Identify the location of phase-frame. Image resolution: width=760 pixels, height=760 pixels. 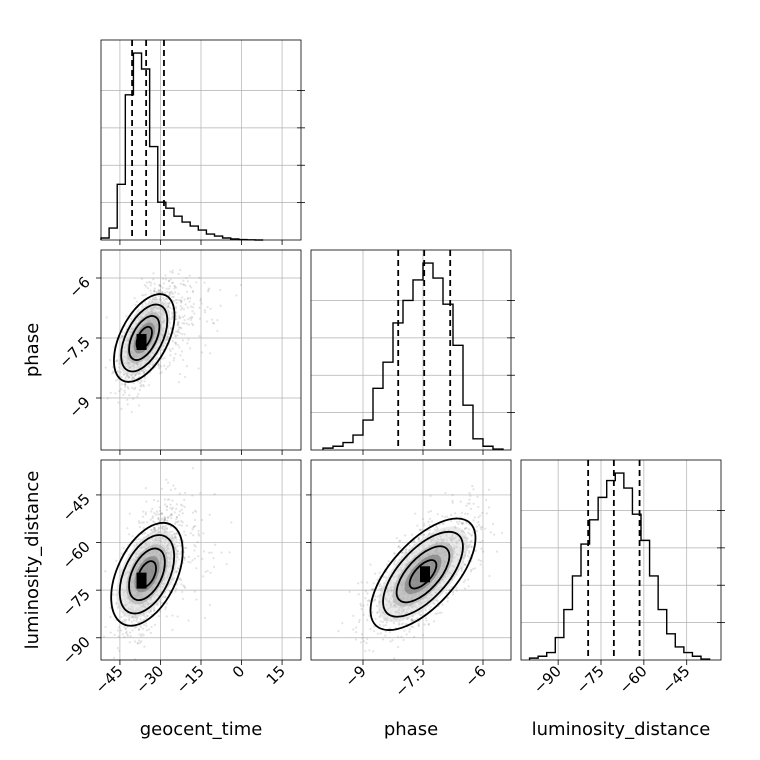
(411, 350).